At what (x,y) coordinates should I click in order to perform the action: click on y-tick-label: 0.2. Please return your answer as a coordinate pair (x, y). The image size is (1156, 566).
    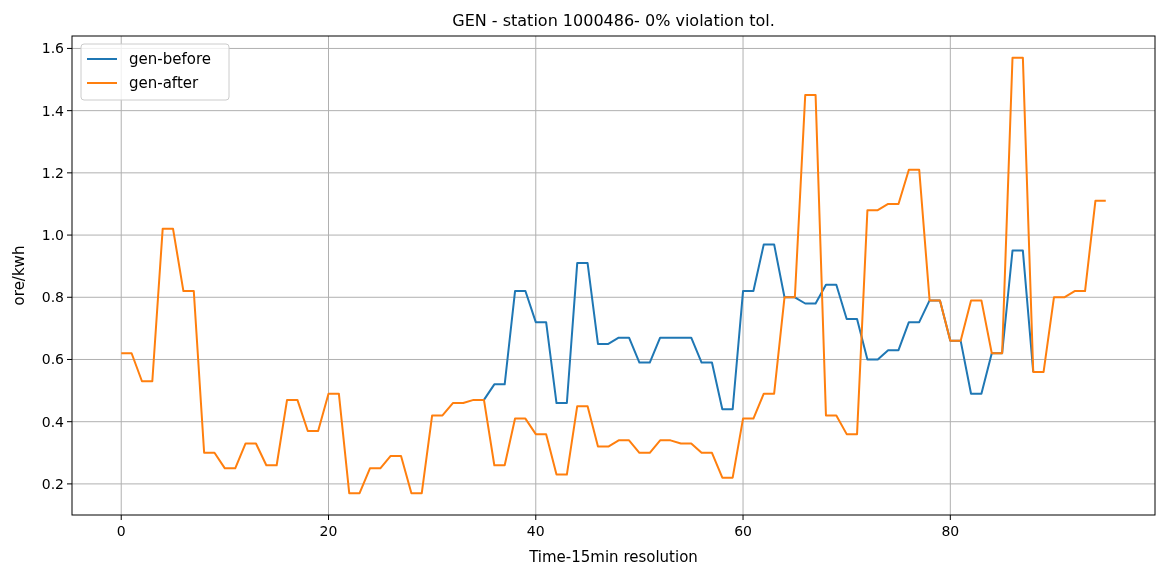
    Looking at the image, I should click on (52, 483).